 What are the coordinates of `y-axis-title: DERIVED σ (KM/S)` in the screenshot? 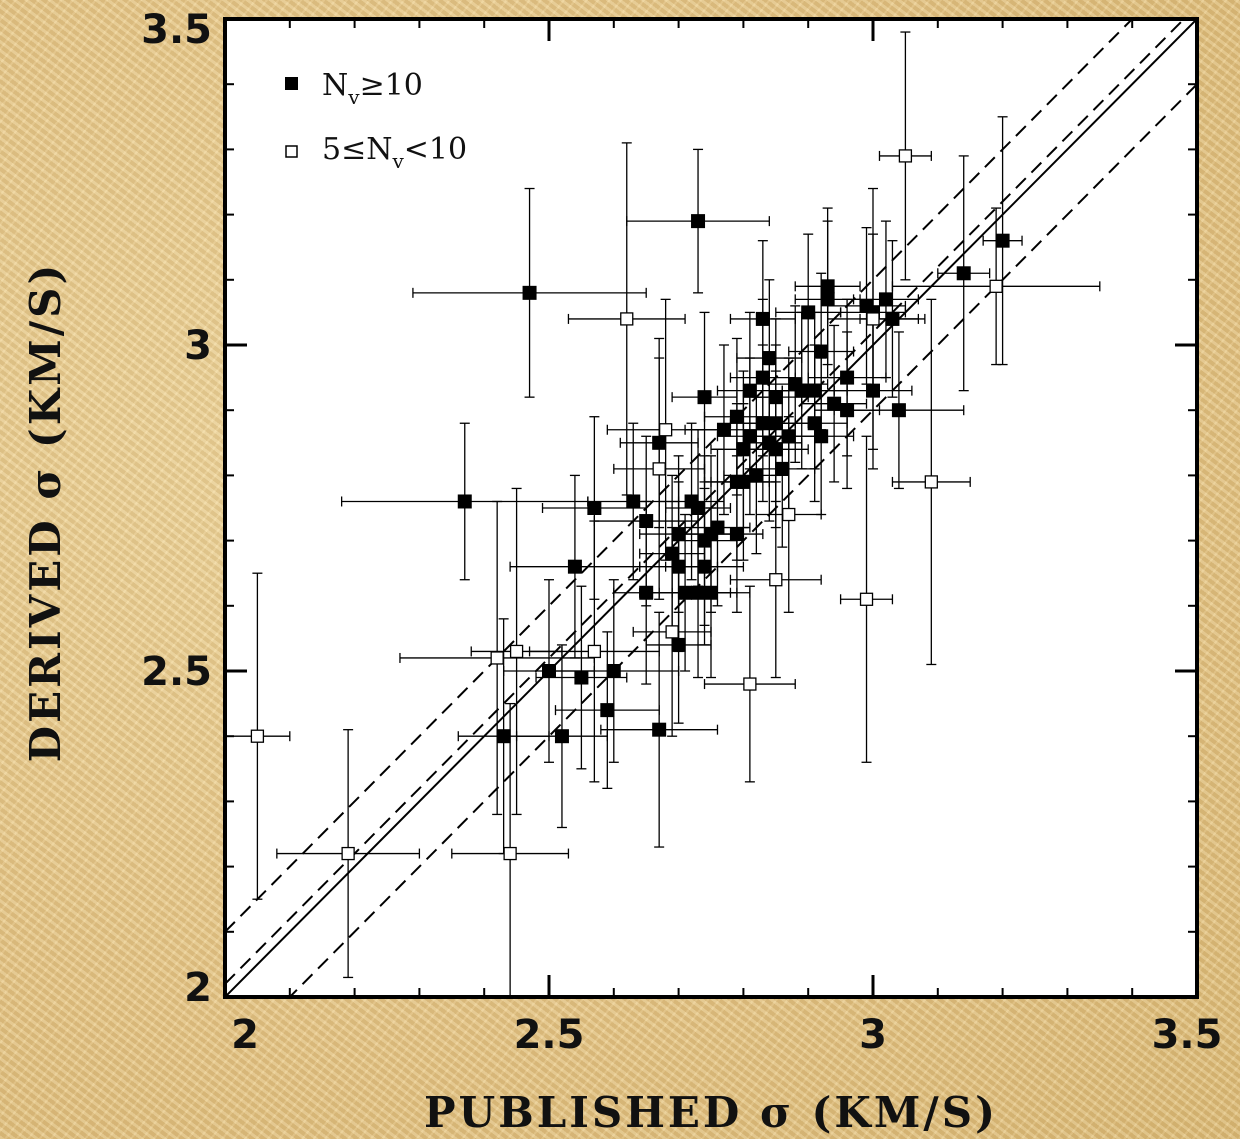 It's located at (45, 512).